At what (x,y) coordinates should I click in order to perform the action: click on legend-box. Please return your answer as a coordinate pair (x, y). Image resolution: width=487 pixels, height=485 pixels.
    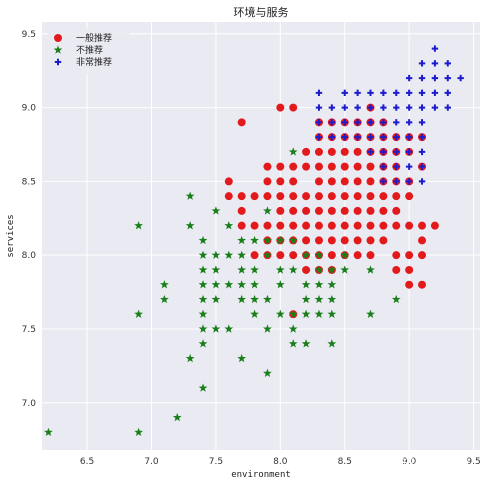
    Looking at the image, I should click on (89, 51).